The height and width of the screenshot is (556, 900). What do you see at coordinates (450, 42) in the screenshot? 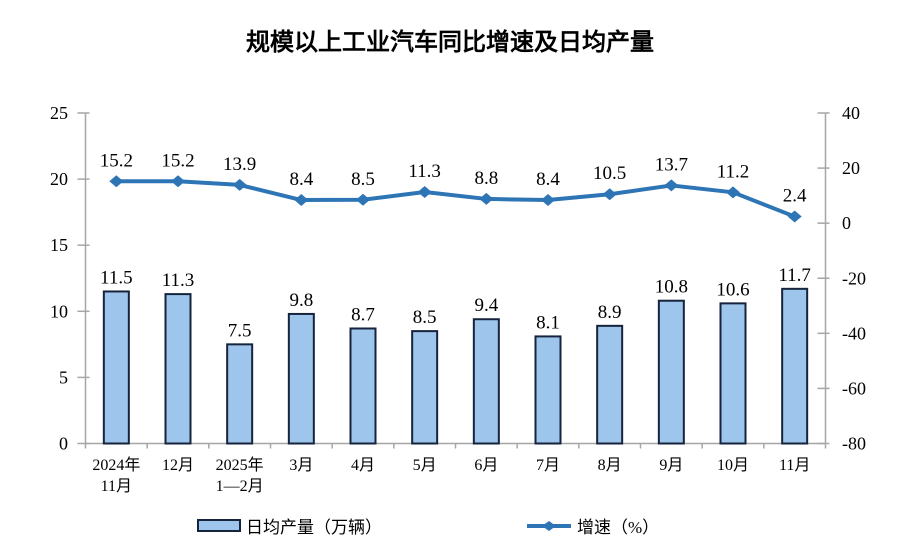
I see `chart-title: 规模以上工业汽车同比增速及日均产量` at bounding box center [450, 42].